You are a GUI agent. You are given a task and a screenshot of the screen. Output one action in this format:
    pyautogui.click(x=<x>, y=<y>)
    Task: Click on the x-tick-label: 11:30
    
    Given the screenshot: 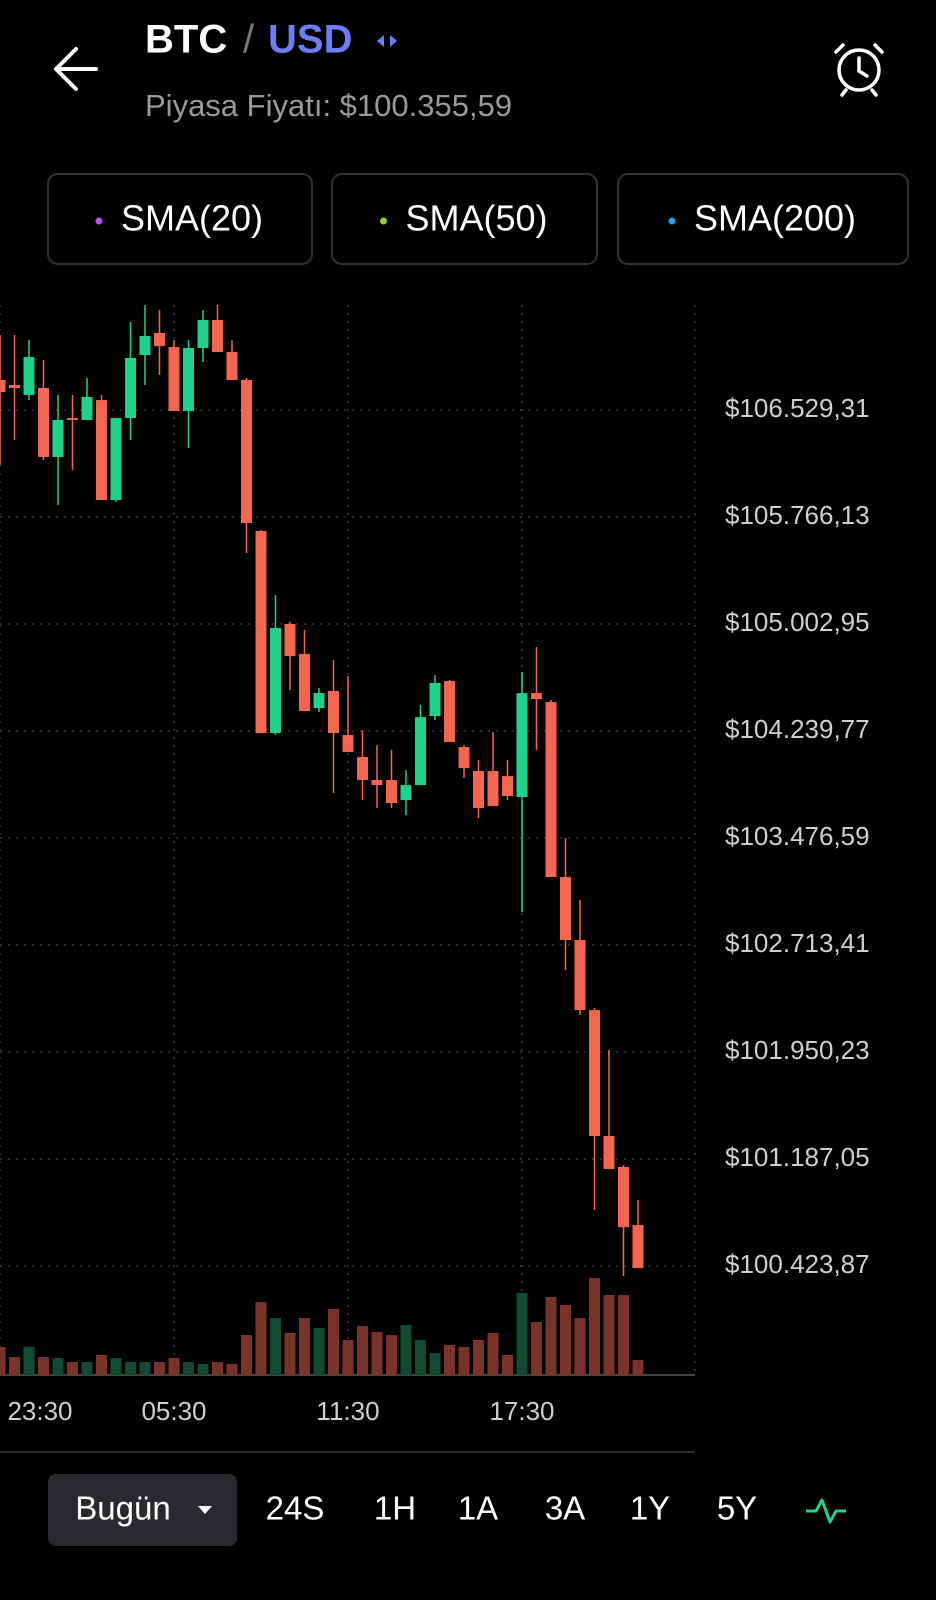 What is the action you would take?
    pyautogui.click(x=347, y=1411)
    